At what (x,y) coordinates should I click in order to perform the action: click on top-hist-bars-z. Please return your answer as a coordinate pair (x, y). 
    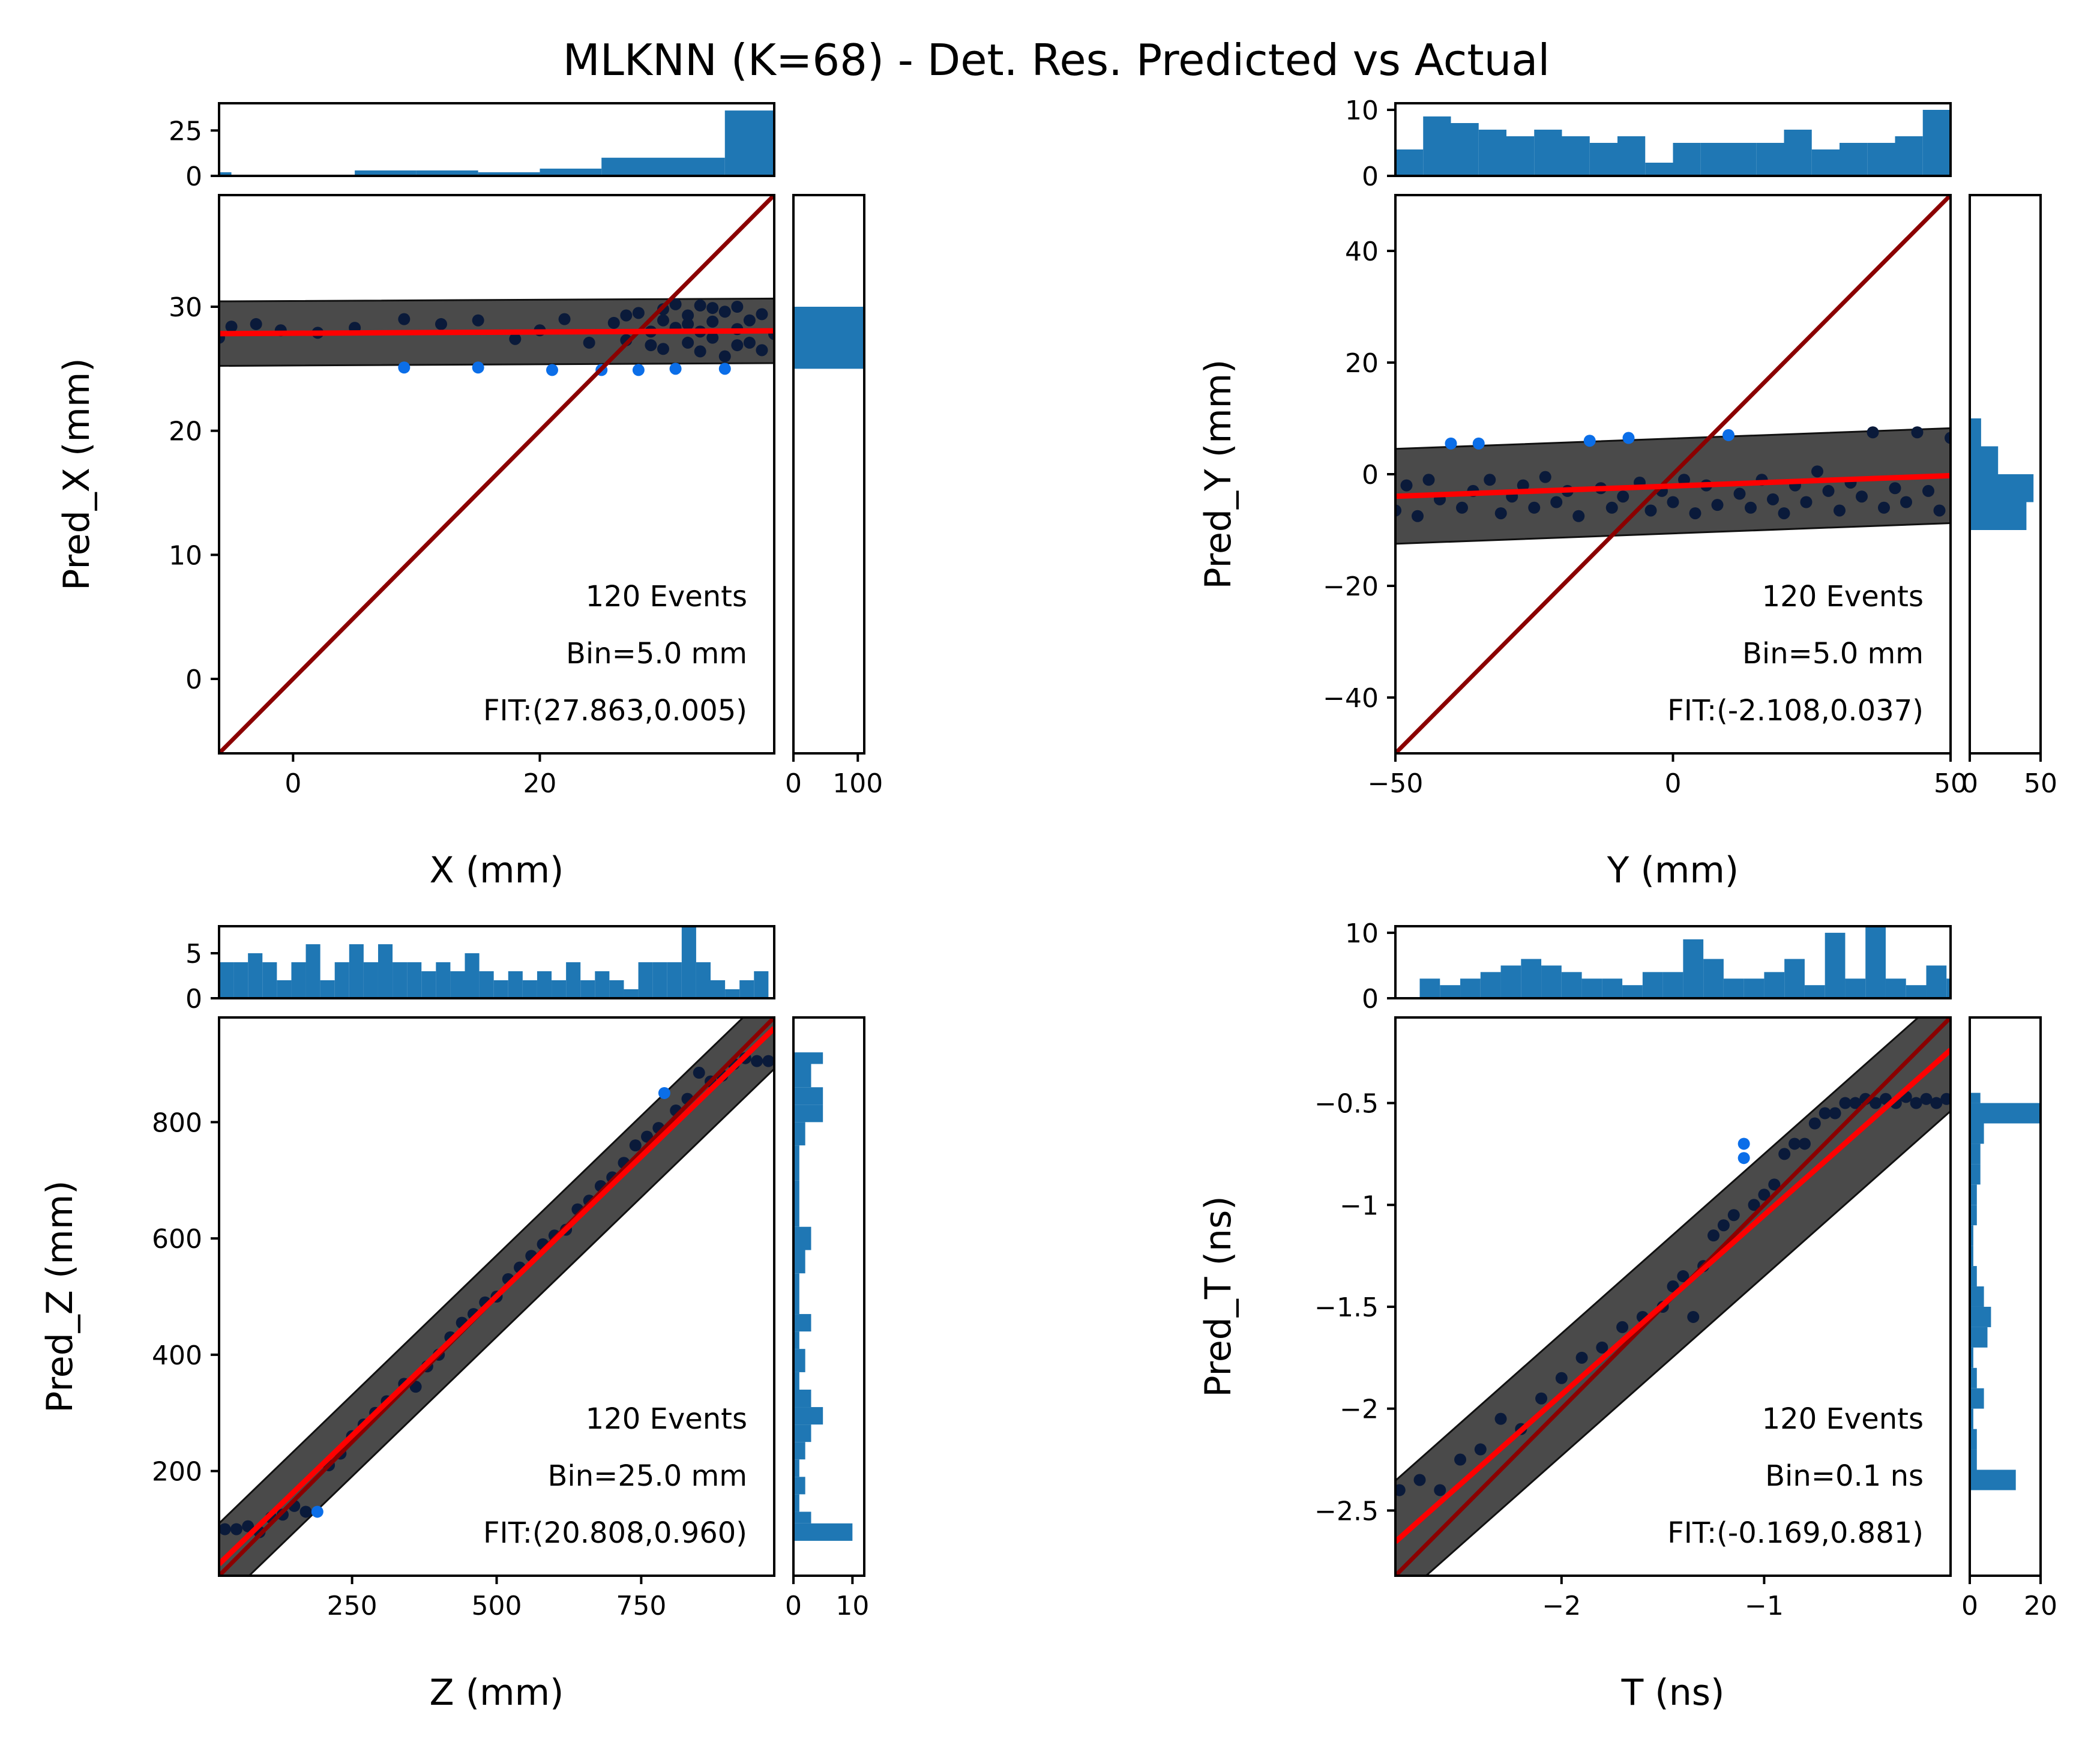
    Looking at the image, I should click on (494, 962).